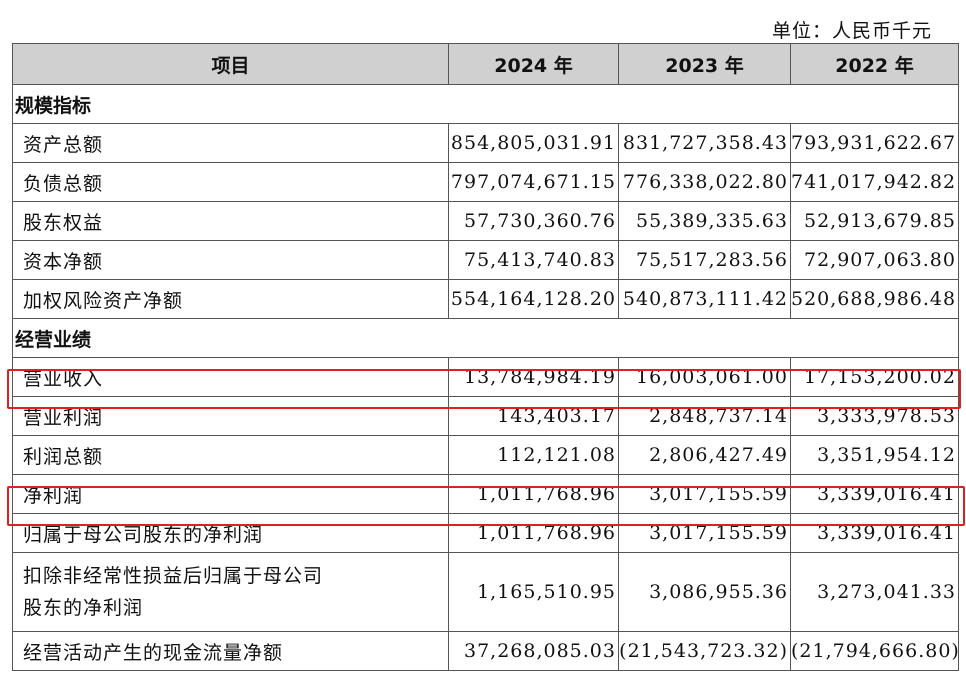 This screenshot has height=678, width=966. What do you see at coordinates (230, 299) in the screenshot?
I see `row-label: 加权风险资产净额` at bounding box center [230, 299].